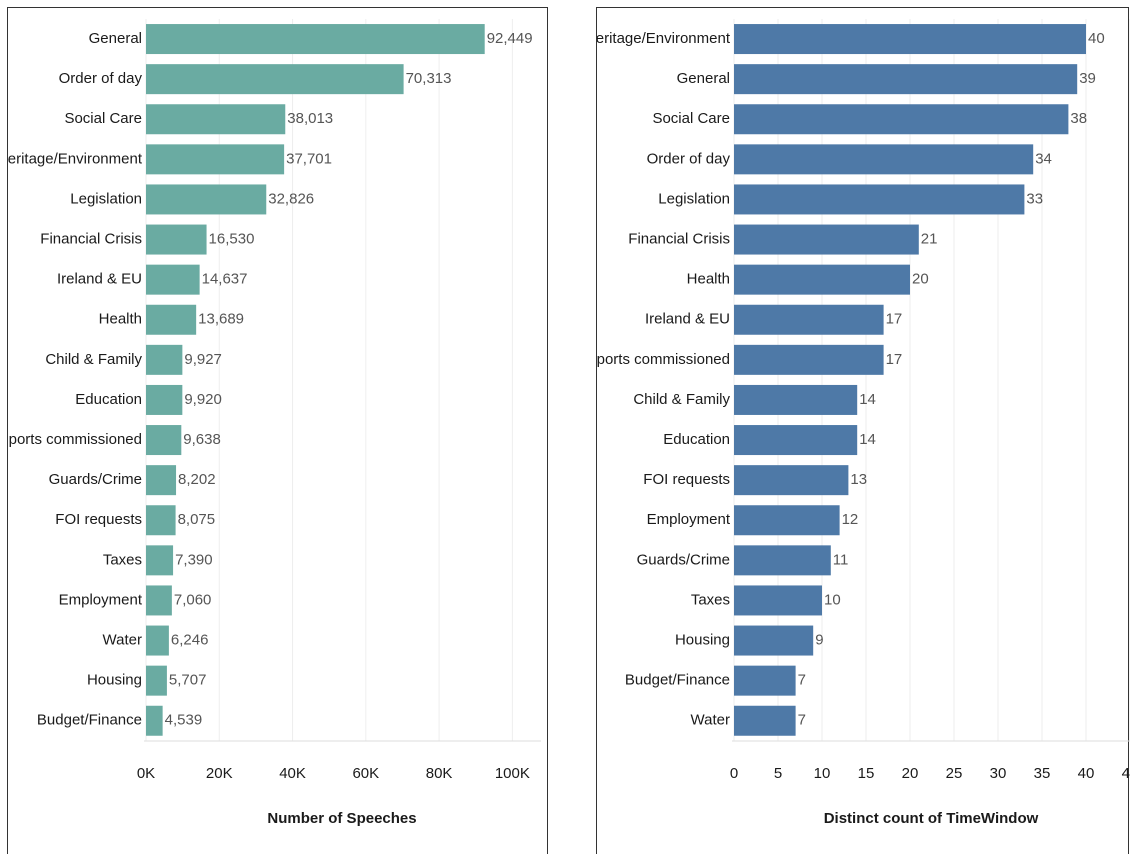 The width and height of the screenshot is (1132, 855). What do you see at coordinates (1042, 773) in the screenshot?
I see `x-tick-label-7: 35` at bounding box center [1042, 773].